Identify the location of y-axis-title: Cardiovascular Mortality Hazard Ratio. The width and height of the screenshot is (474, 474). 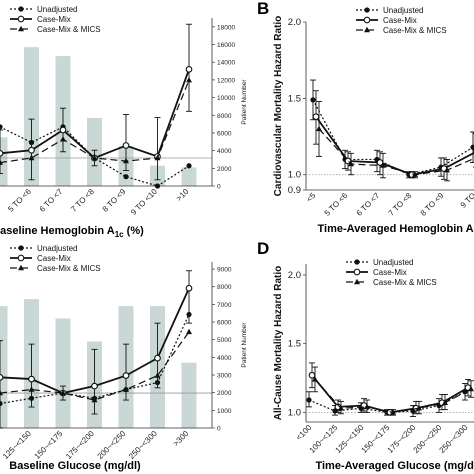
(278, 106).